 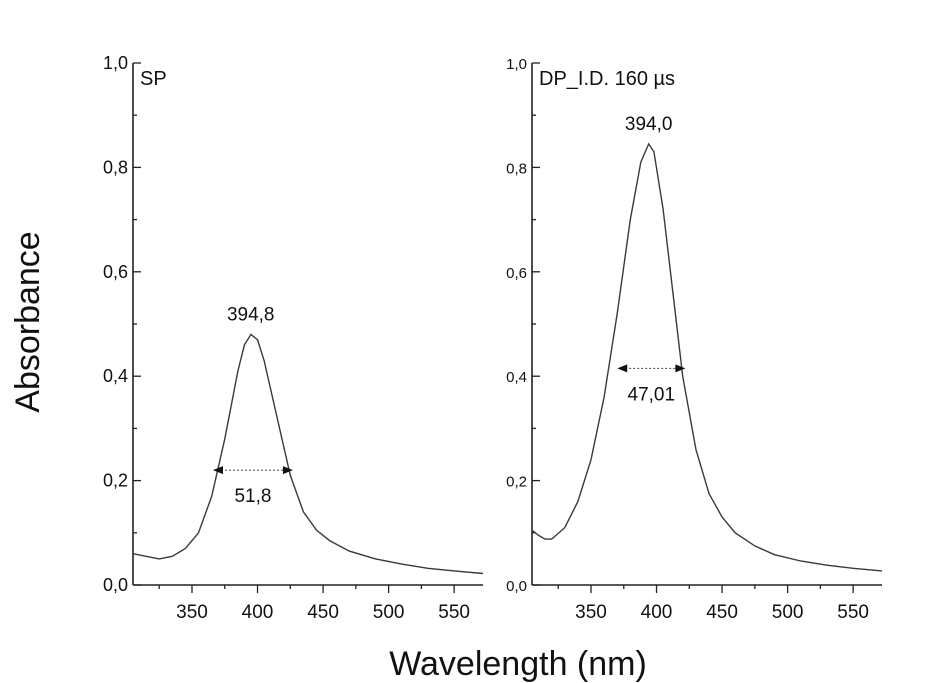 I want to click on peak-label: 394,8, so click(x=251, y=314).